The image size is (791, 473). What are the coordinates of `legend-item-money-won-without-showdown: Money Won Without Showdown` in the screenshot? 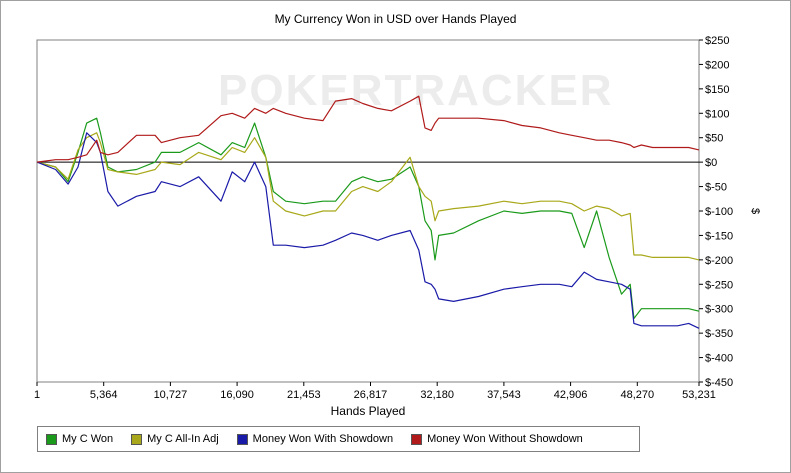 It's located at (497, 439).